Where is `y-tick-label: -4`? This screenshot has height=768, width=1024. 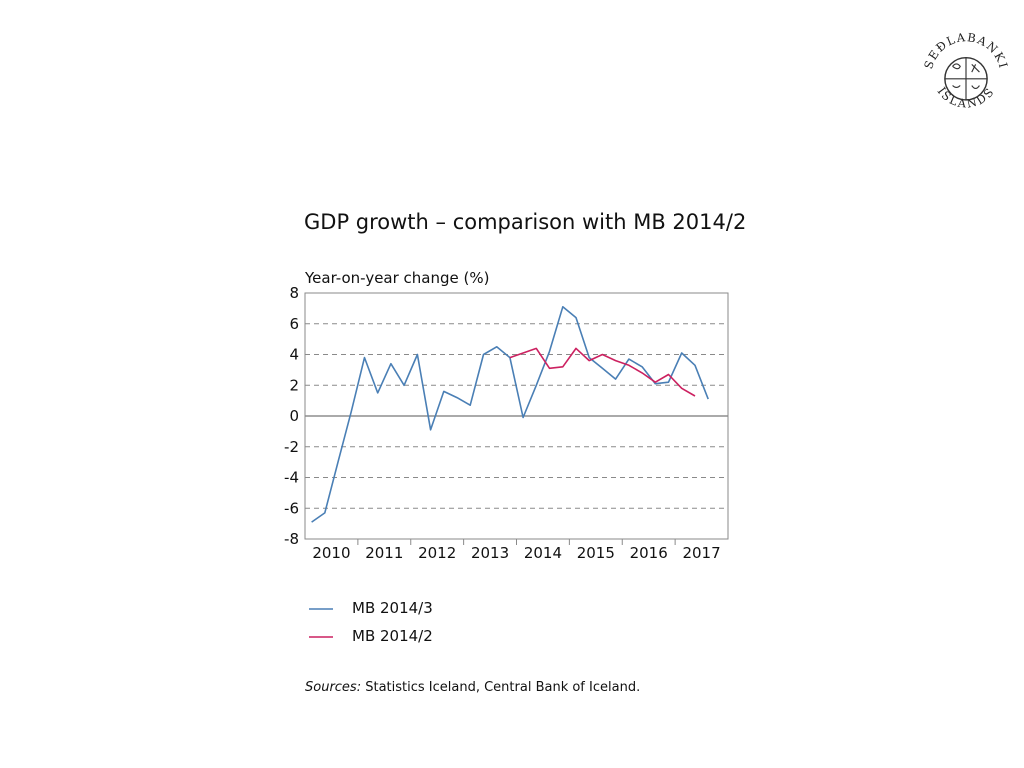 y-tick-label: -4 is located at coordinates (291, 478).